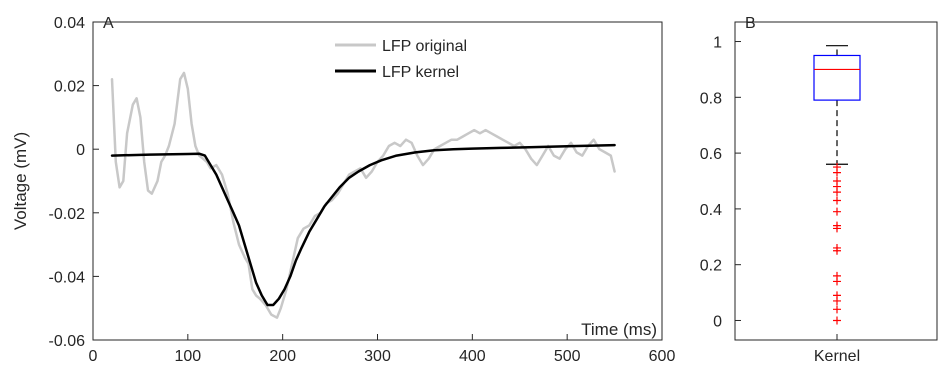 The image size is (943, 369). Describe the element at coordinates (769, 187) in the screenshot. I see `ticks-b: 0 0.2 0.4 0.6 0.8 1` at that location.